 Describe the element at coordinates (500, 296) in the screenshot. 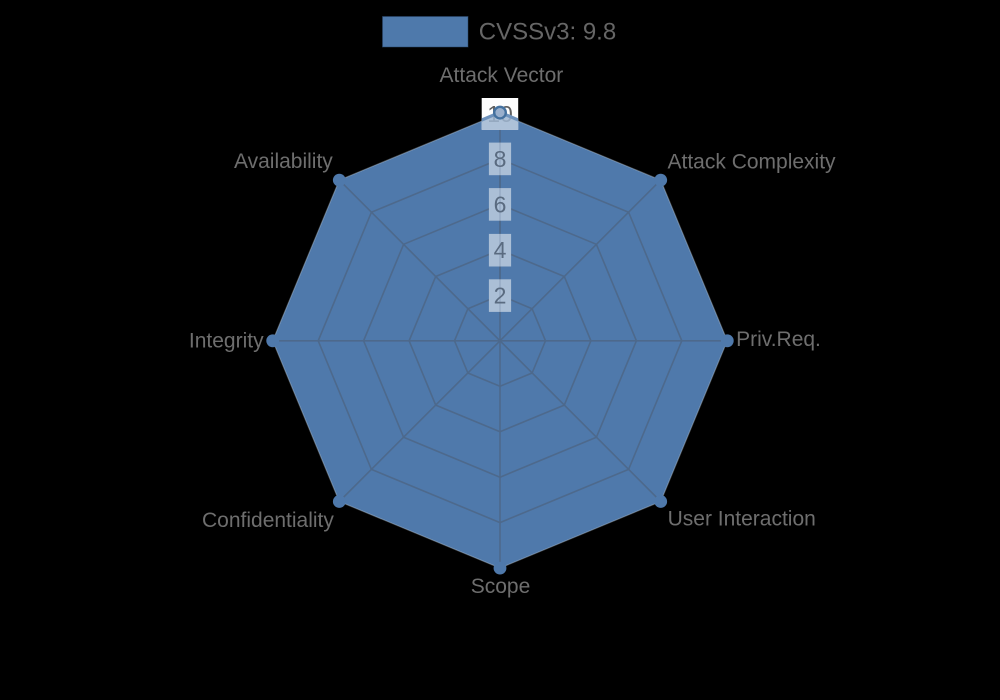

I see `svg-text: 2` at that location.